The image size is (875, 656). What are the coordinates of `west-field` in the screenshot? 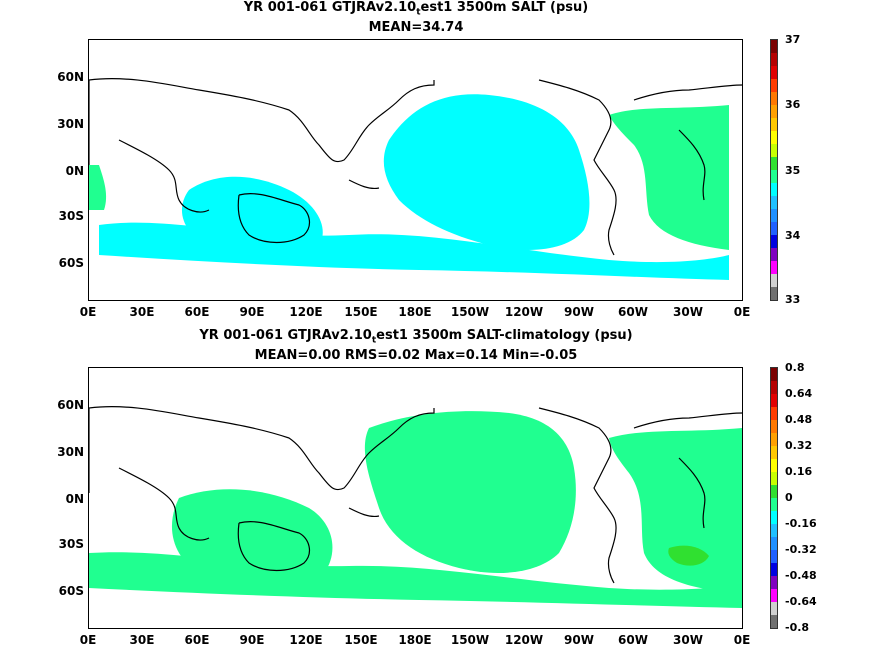 It's located at (98, 187).